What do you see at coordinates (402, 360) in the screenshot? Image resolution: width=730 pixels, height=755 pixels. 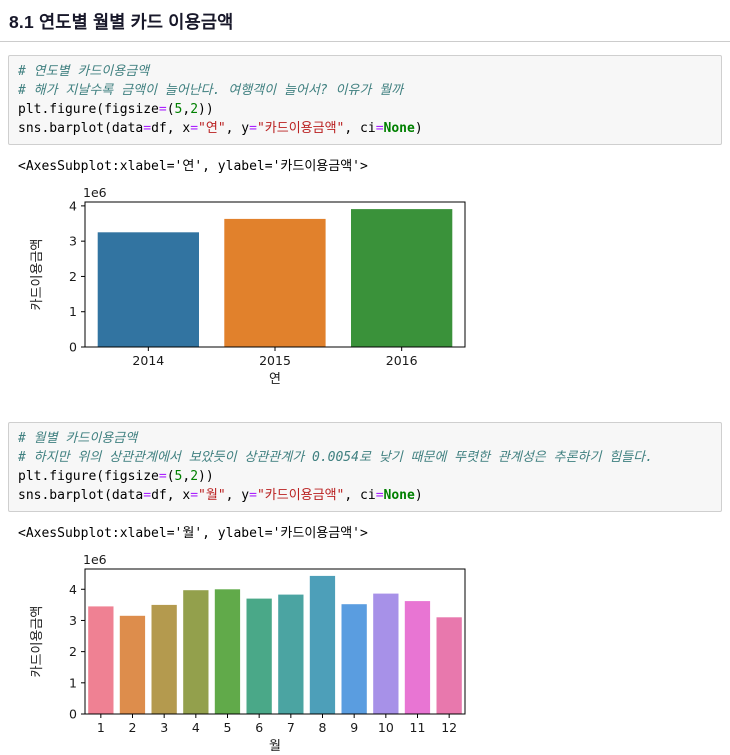 I see `x-tick-label: 2016` at bounding box center [402, 360].